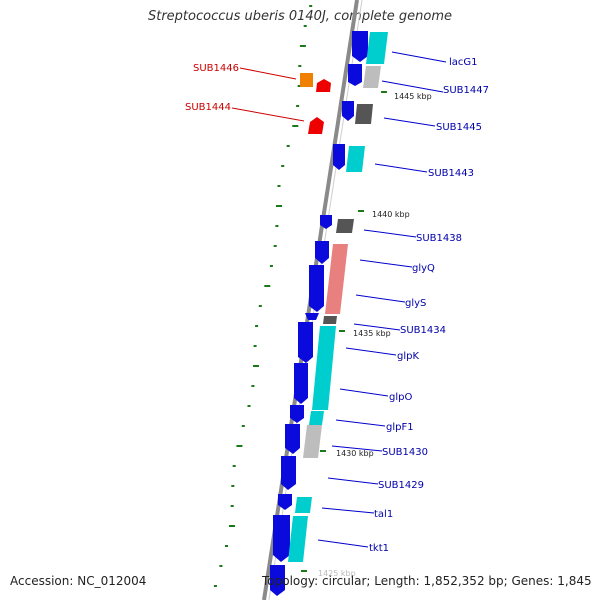 This screenshot has width=600, height=600. Describe the element at coordinates (459, 127) in the screenshot. I see `gene-label: SUB1445` at that location.